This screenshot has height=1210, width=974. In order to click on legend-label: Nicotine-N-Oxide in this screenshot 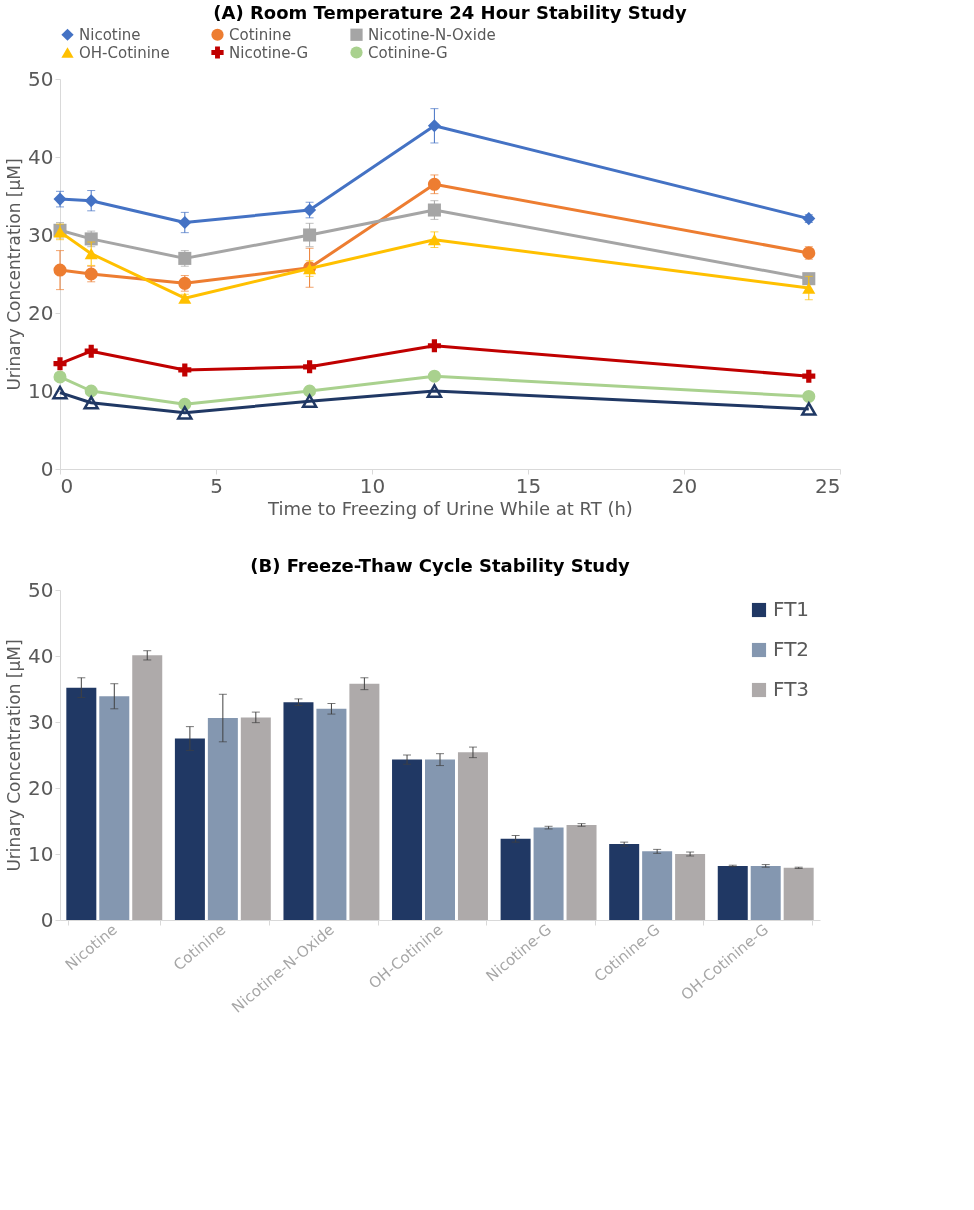, I will do `click(432, 34)`.